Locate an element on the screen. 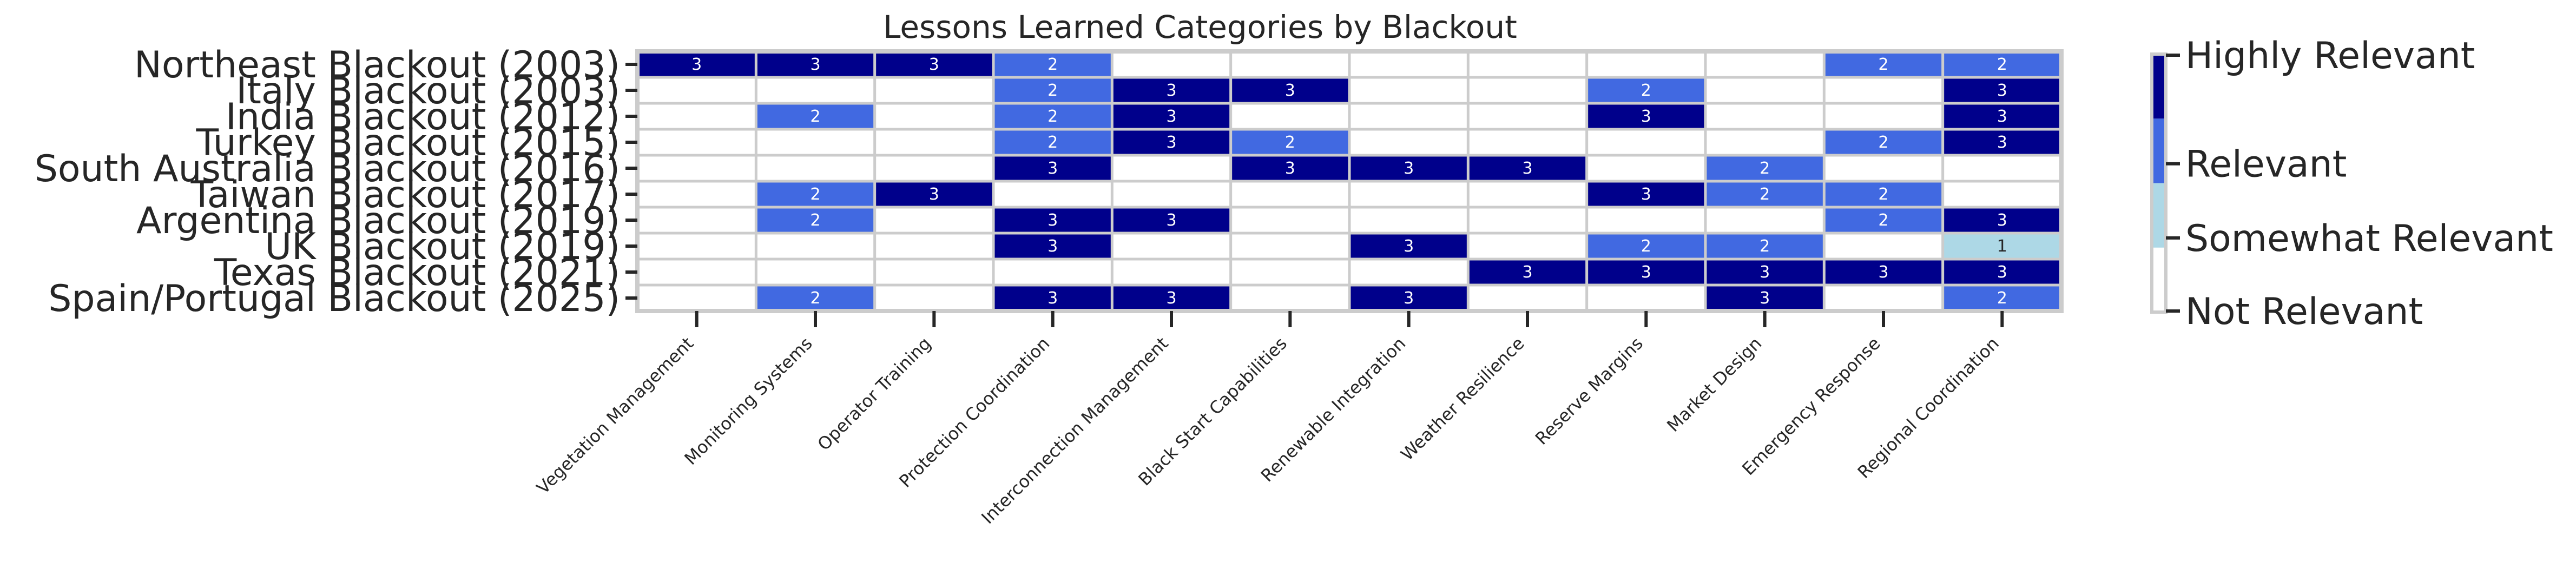 The image size is (2576, 582). x-tick-label: Vegetation Management is located at coordinates (614, 416).